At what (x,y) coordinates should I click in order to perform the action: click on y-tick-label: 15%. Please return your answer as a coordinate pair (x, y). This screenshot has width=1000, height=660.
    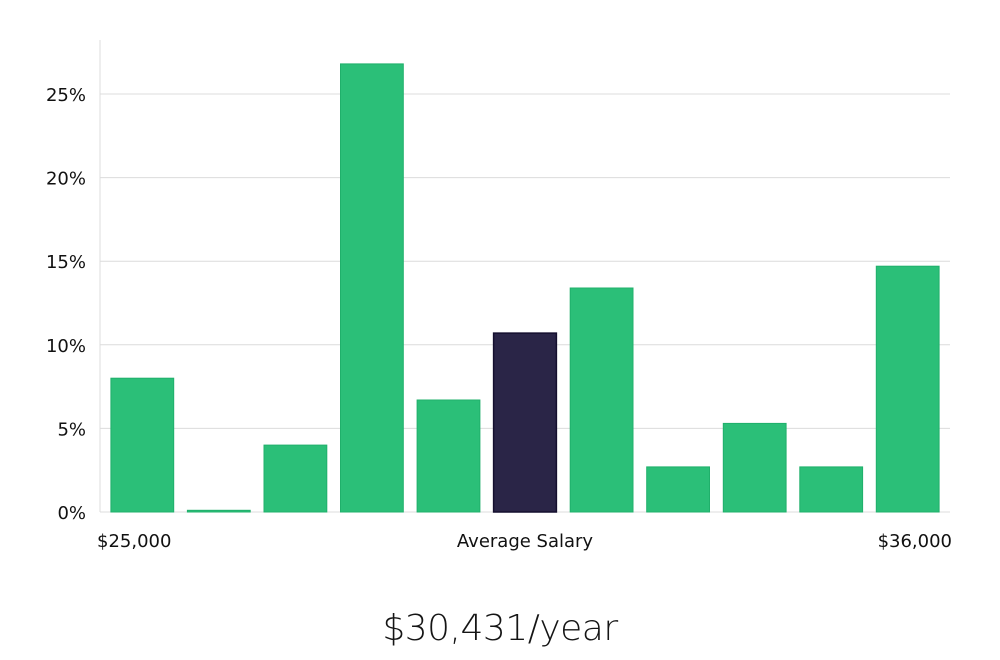
    Looking at the image, I should click on (66, 262).